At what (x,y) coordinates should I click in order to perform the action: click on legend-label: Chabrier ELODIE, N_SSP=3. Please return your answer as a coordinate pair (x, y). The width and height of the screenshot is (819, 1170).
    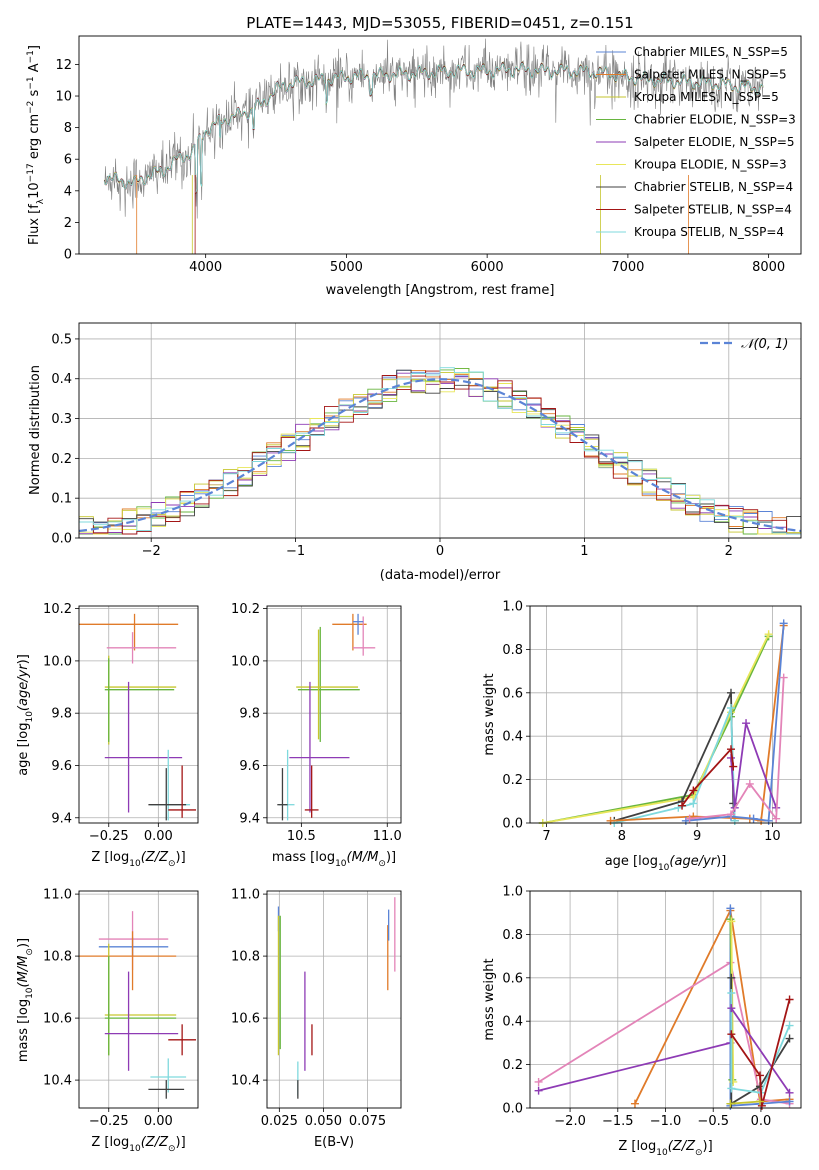
    Looking at the image, I should click on (715, 120).